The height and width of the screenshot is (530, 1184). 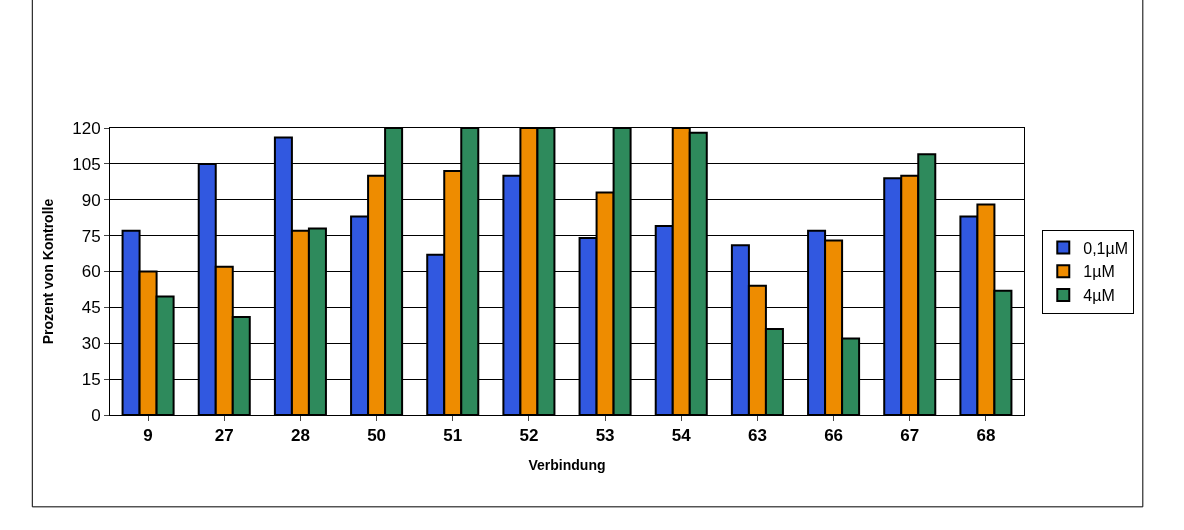 What do you see at coordinates (224, 436) in the screenshot?
I see `x-tick-label: 27` at bounding box center [224, 436].